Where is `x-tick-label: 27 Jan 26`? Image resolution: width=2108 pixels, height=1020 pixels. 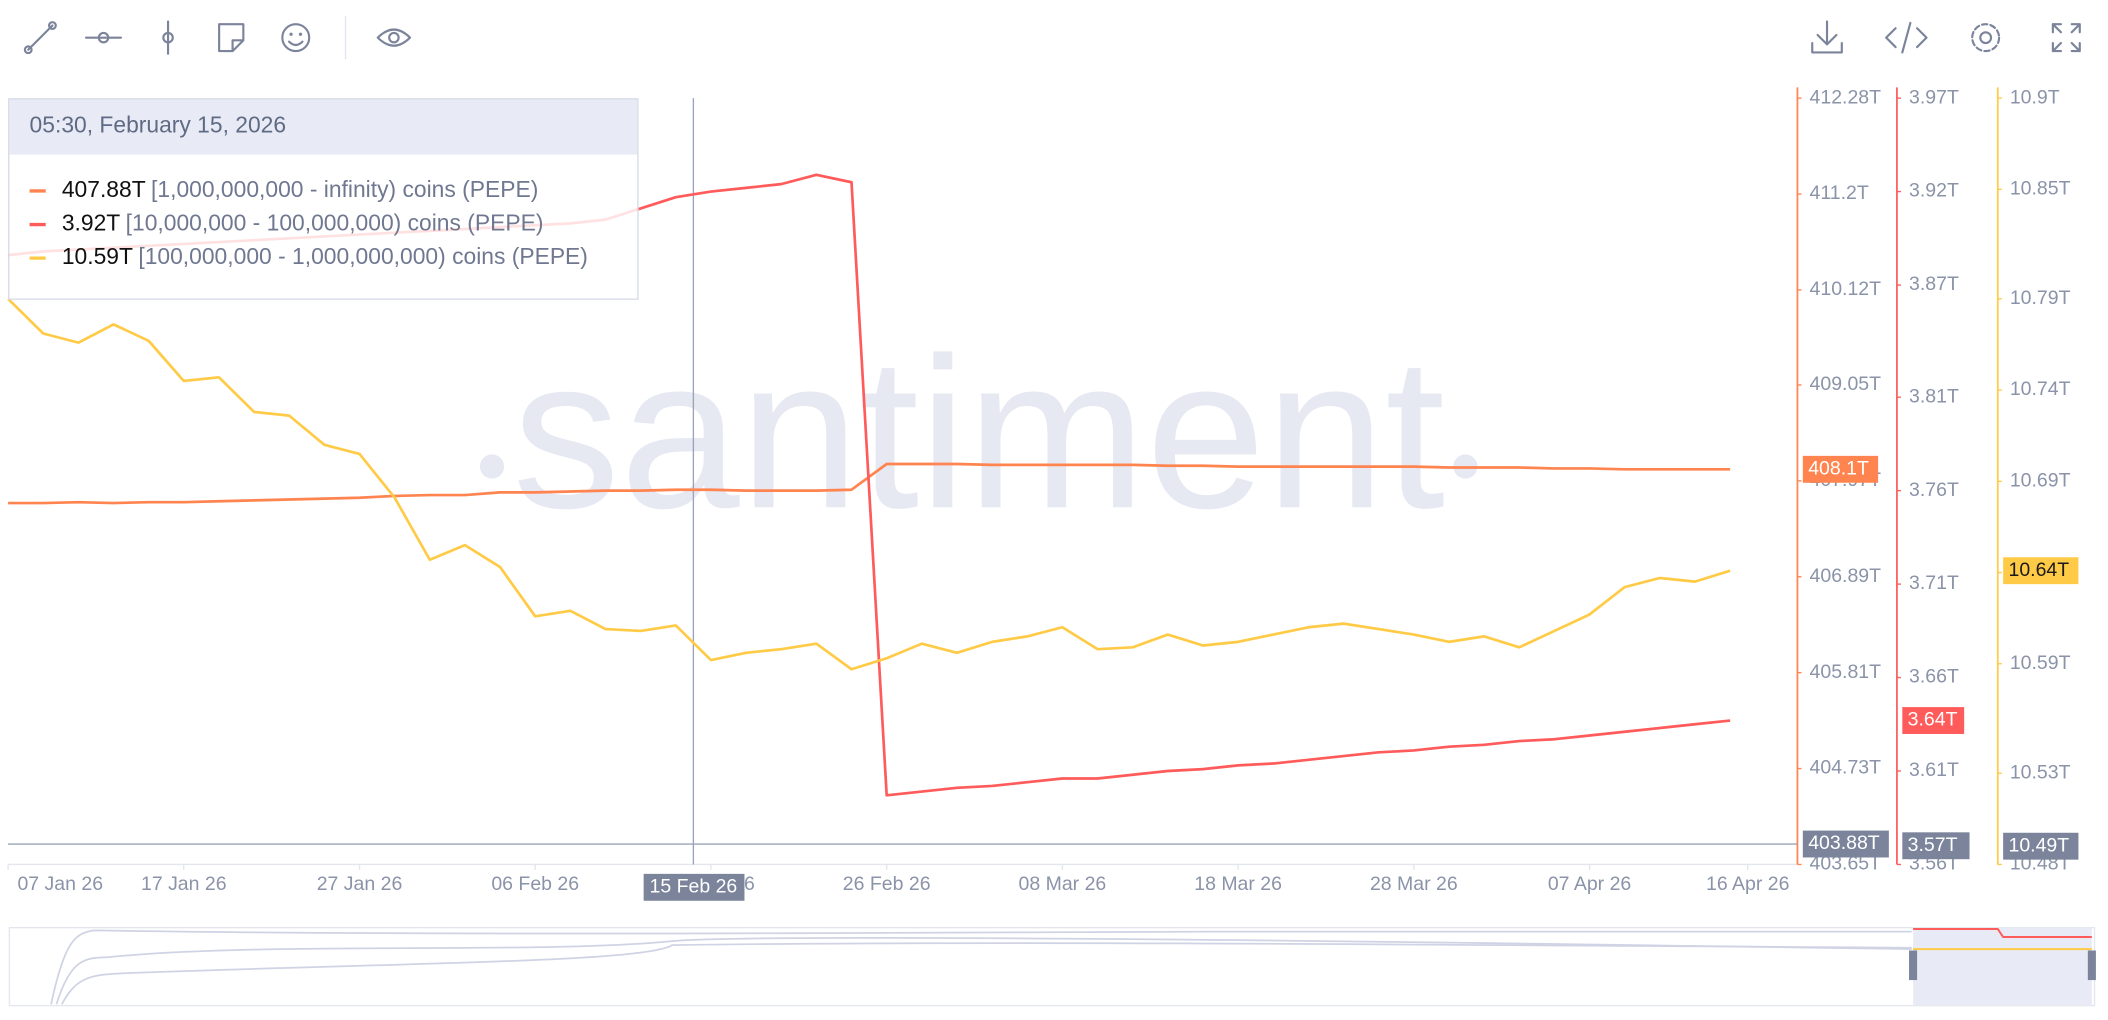 x-tick-label: 27 Jan 26 is located at coordinates (360, 884).